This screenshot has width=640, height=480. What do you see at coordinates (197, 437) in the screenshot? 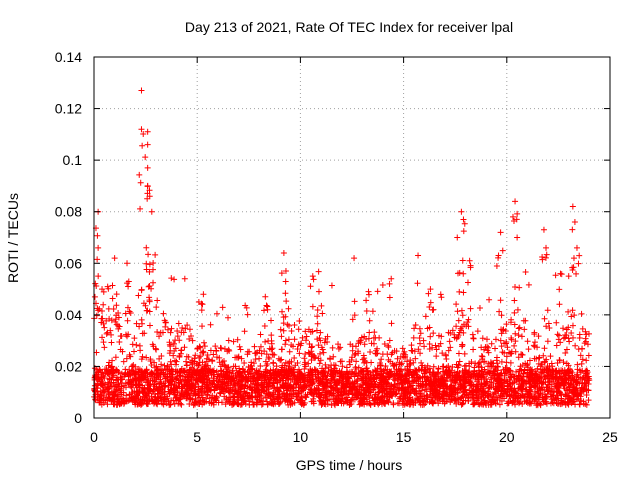
I see `x-tick-label: 5` at bounding box center [197, 437].